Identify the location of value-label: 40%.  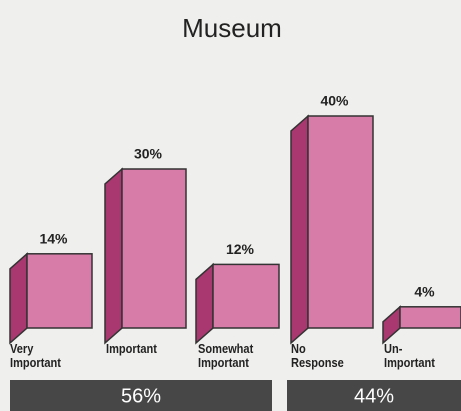
(334, 101).